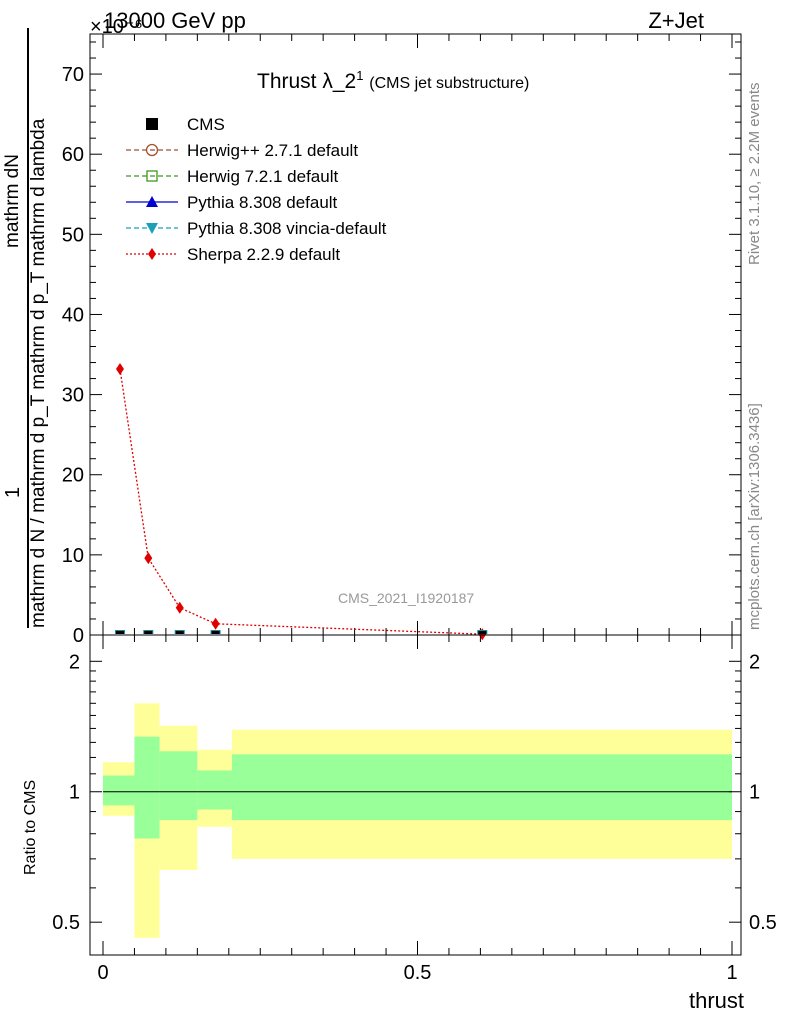 Image resolution: width=786 pixels, height=1024 pixels. What do you see at coordinates (731, 973) in the screenshot?
I see `x-tick-label: 1` at bounding box center [731, 973].